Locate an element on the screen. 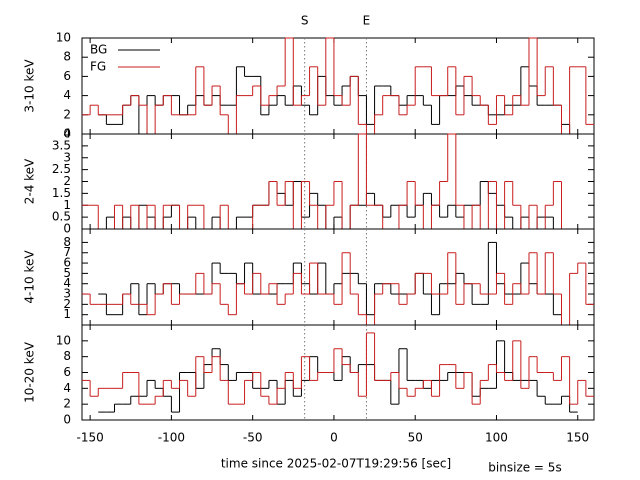  y-axis-label: 10-20 keV is located at coordinates (30, 372).